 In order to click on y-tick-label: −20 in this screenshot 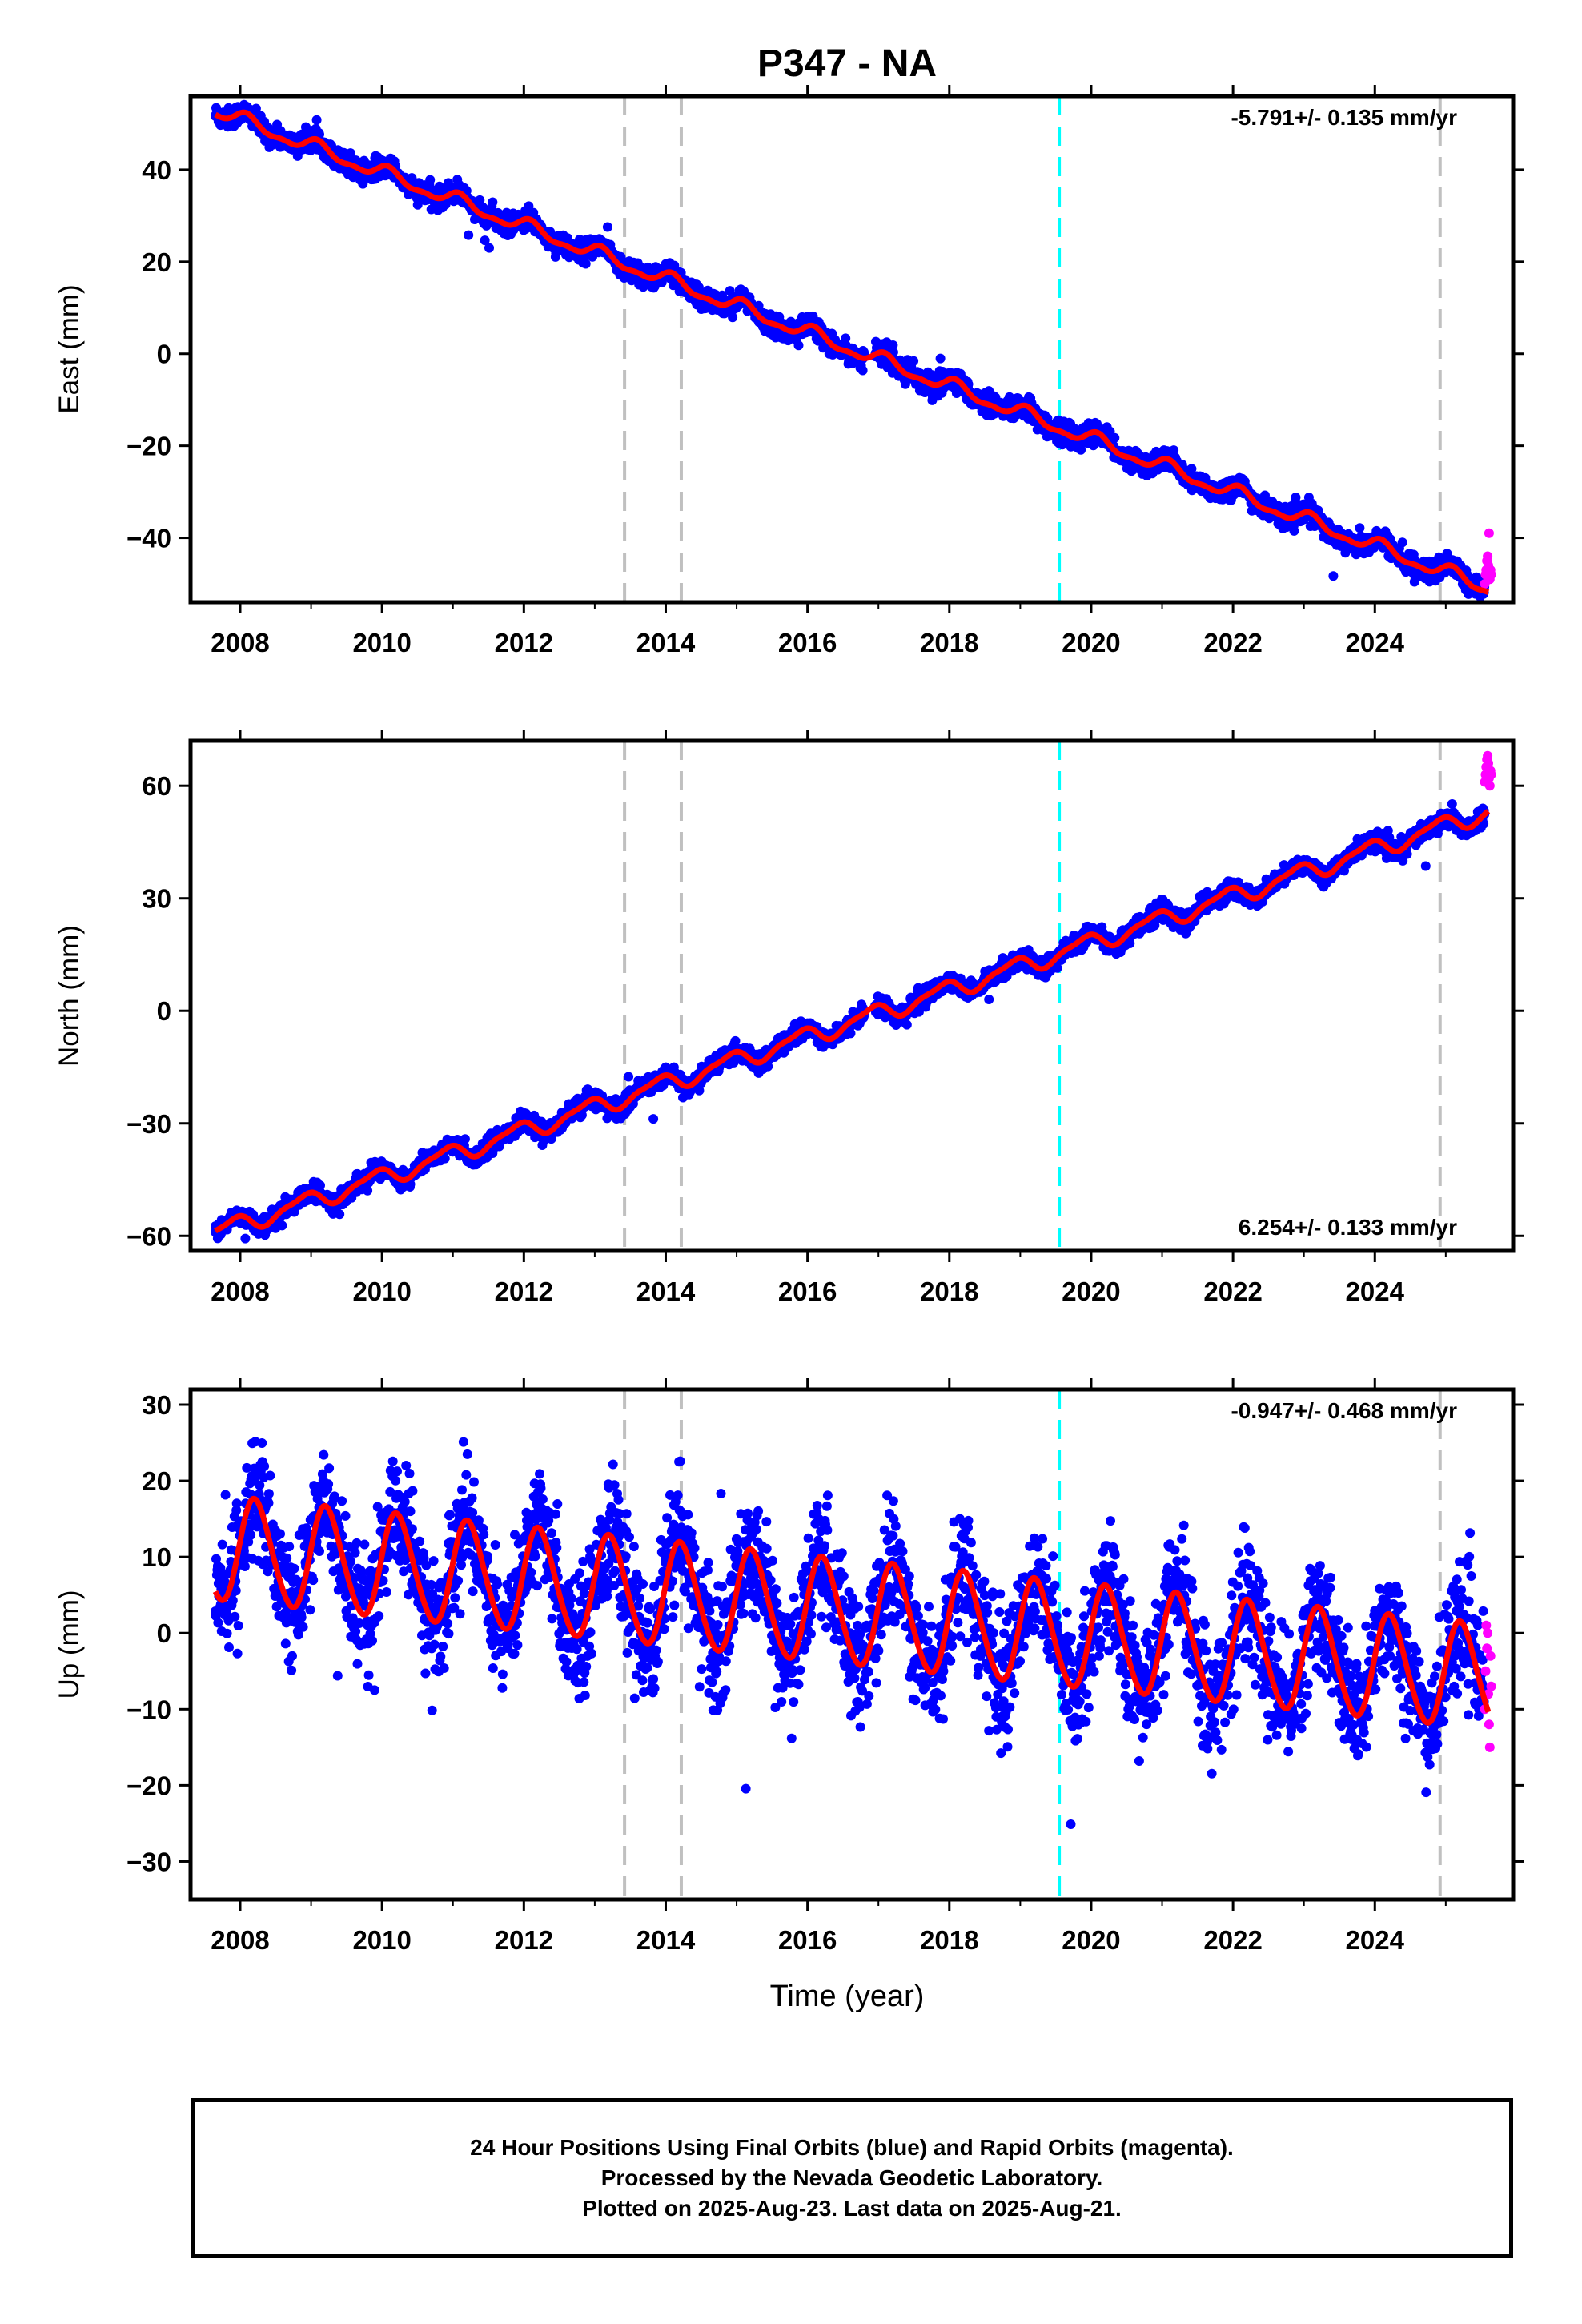, I will do `click(148, 446)`.